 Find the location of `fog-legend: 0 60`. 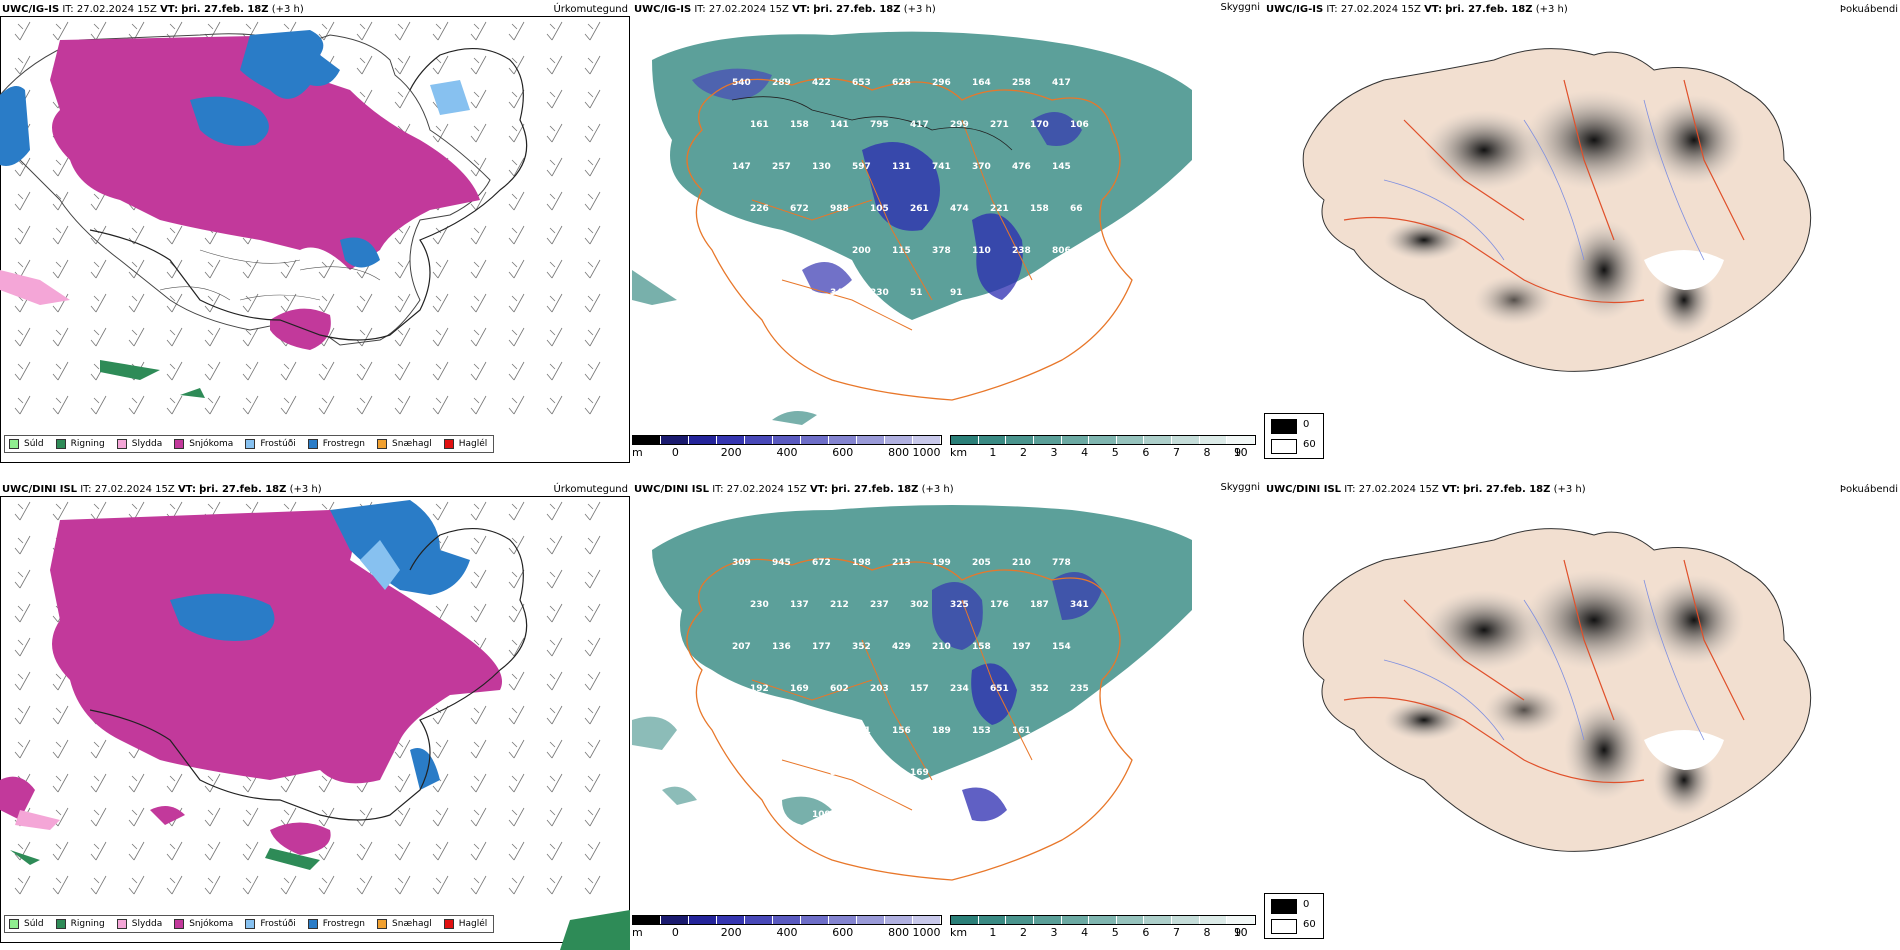

fog-legend: 0 60 is located at coordinates (1294, 916).